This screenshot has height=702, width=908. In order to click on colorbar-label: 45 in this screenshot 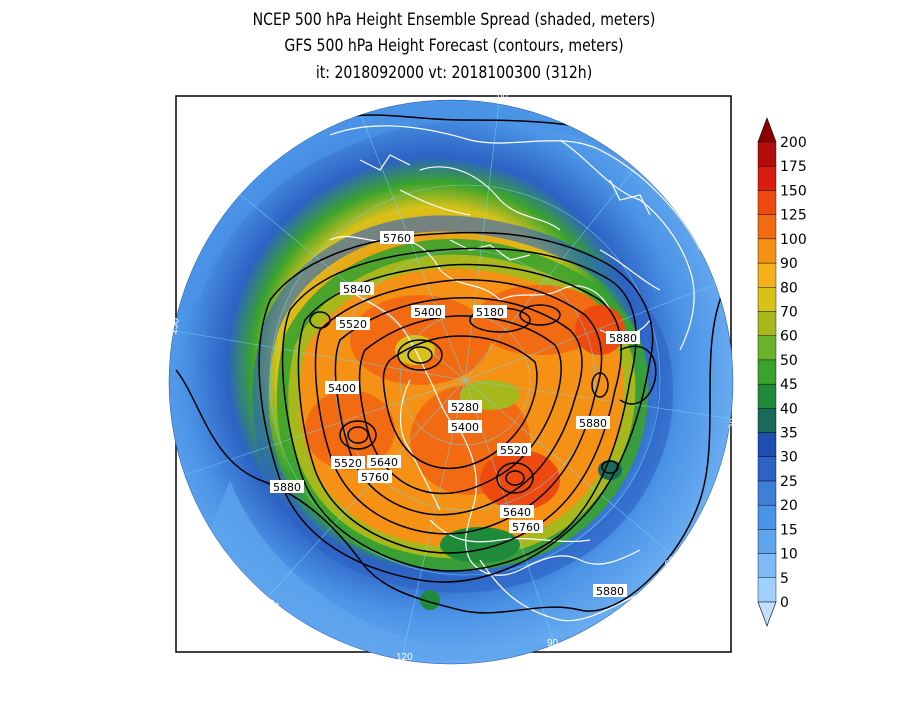, I will do `click(789, 385)`.